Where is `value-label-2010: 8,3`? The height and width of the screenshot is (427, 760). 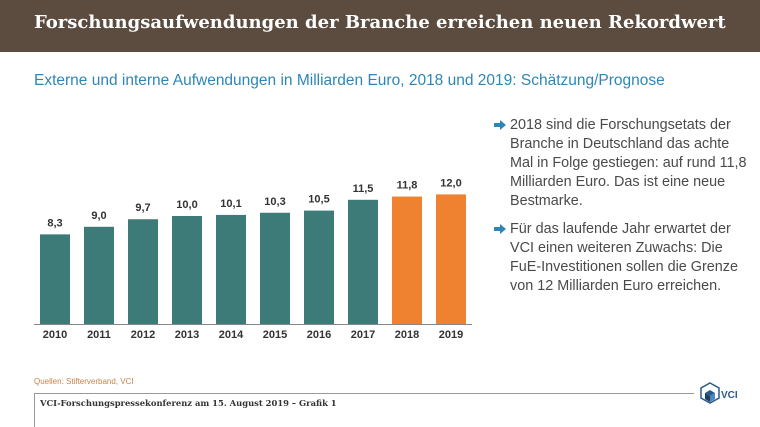
value-label-2010: 8,3 is located at coordinates (54, 223).